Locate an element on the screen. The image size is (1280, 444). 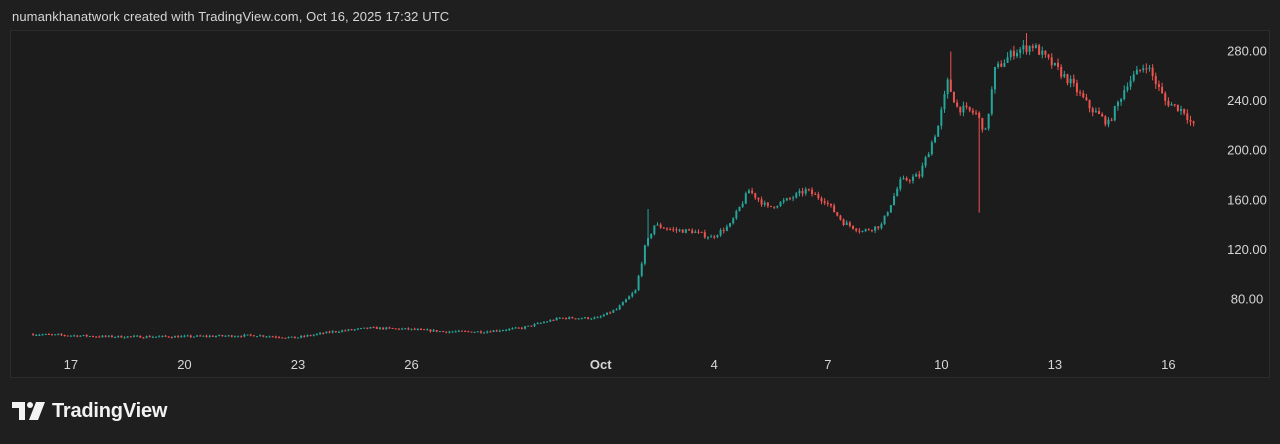
brand-name: TradingView is located at coordinates (110, 410).